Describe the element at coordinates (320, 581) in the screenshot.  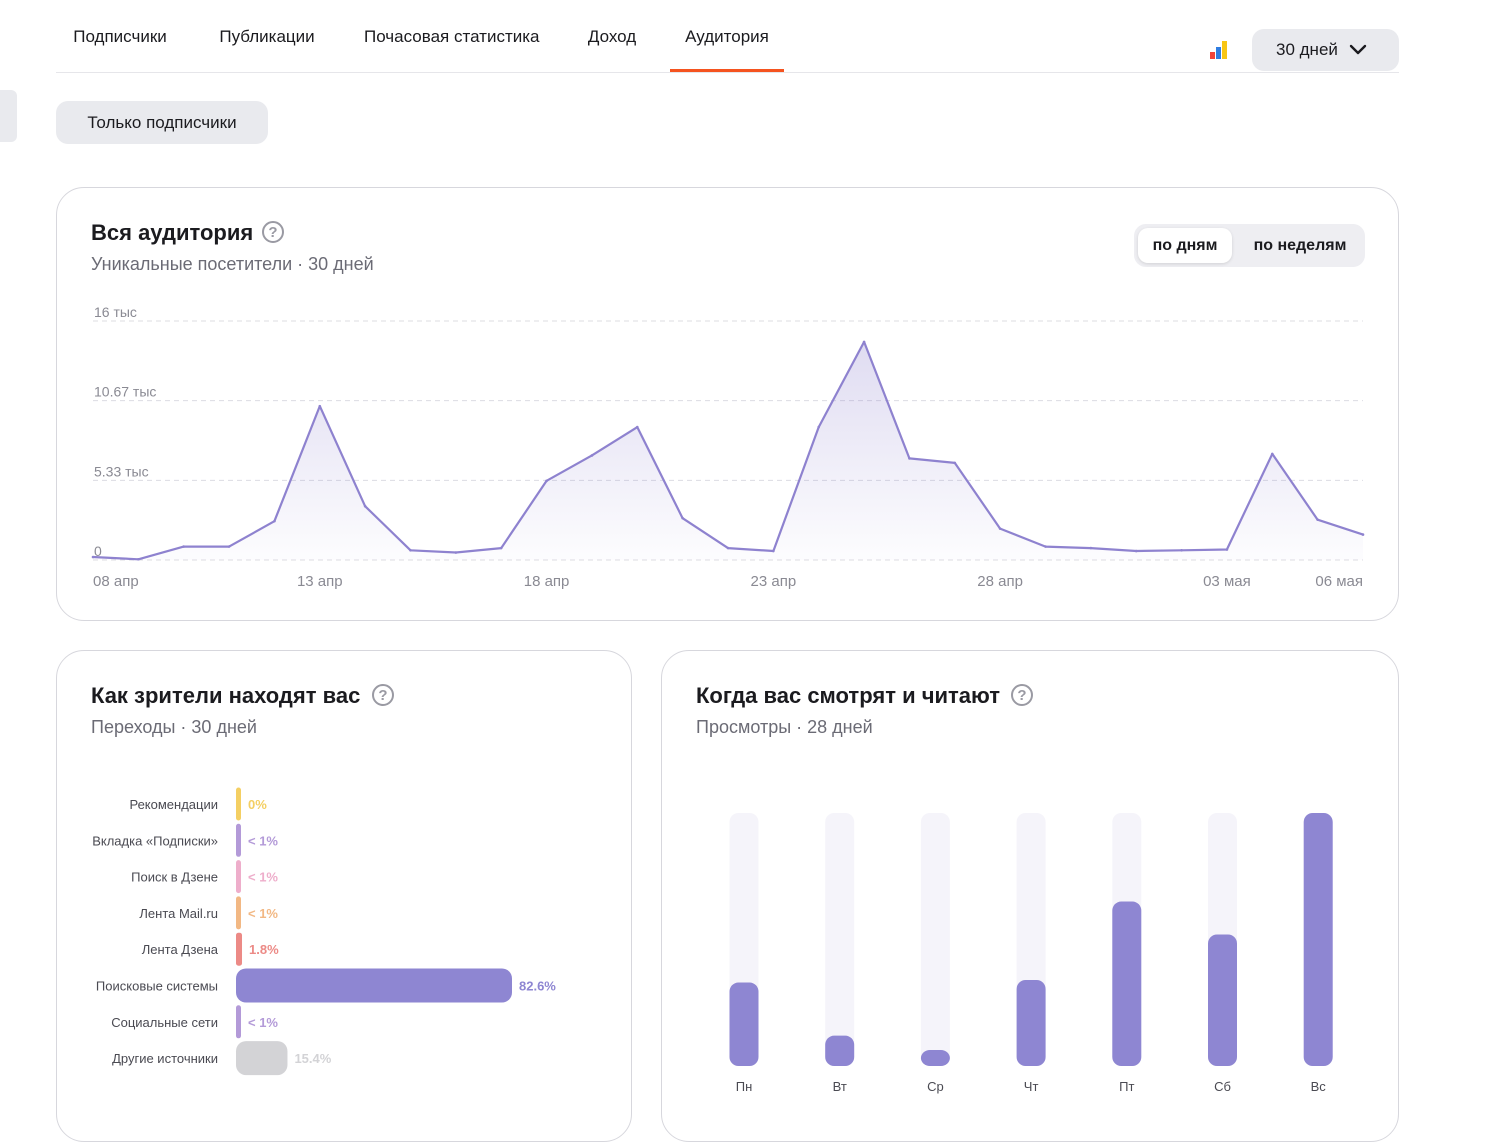
I see `x-tick-label: 13 апр` at that location.